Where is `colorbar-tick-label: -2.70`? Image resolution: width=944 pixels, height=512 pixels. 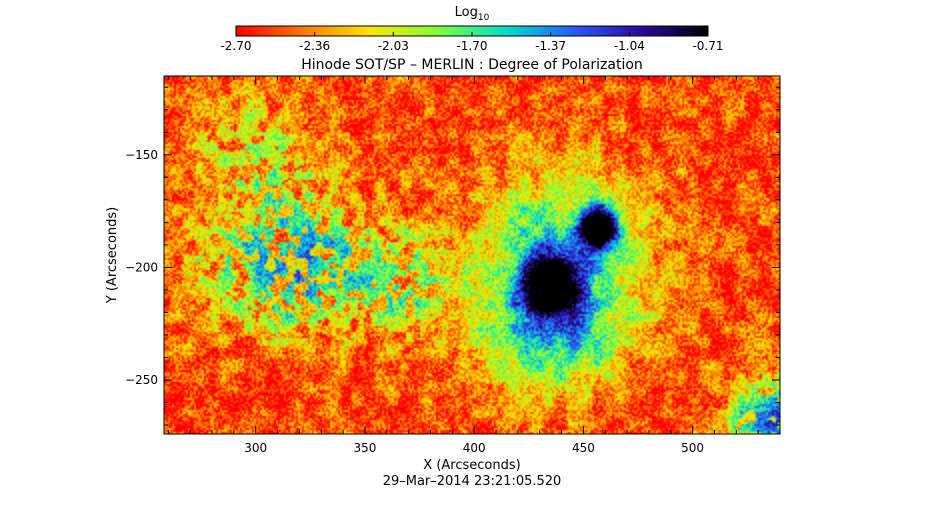
colorbar-tick-label: -2.70 is located at coordinates (235, 46).